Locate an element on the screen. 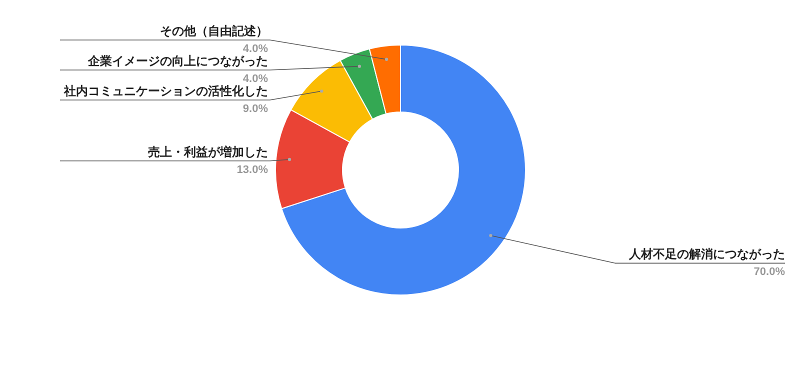 The image size is (801, 371). data-label: 9.0% is located at coordinates (255, 109).